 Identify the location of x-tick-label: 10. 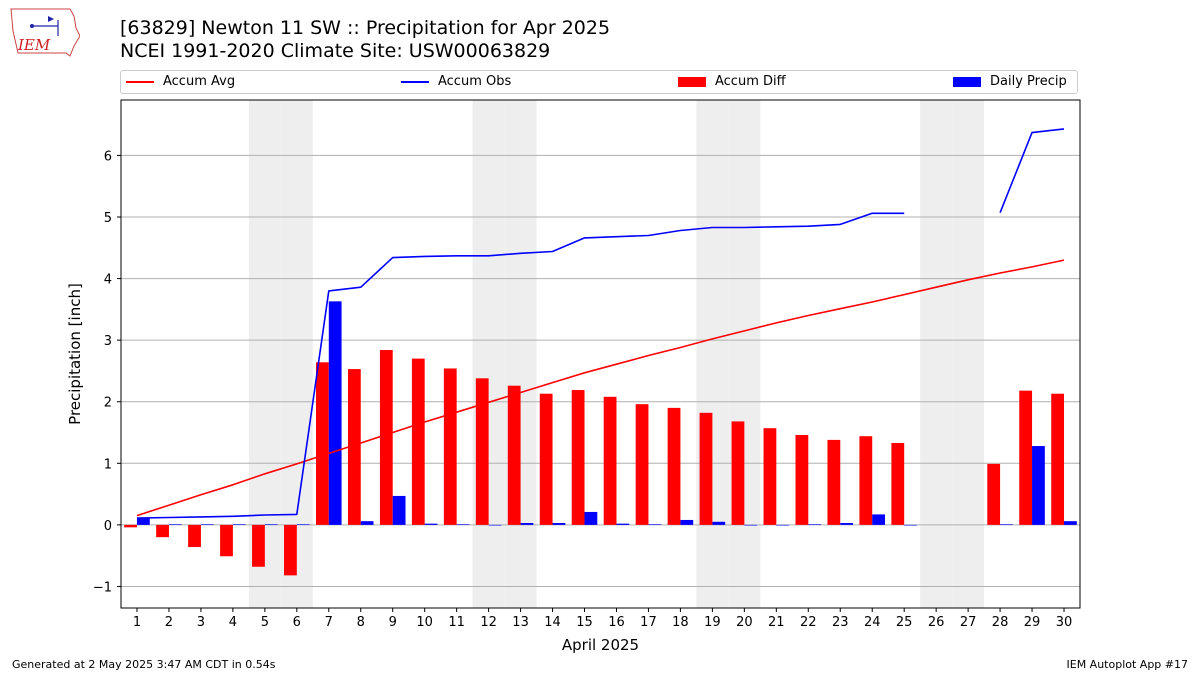
(424, 622).